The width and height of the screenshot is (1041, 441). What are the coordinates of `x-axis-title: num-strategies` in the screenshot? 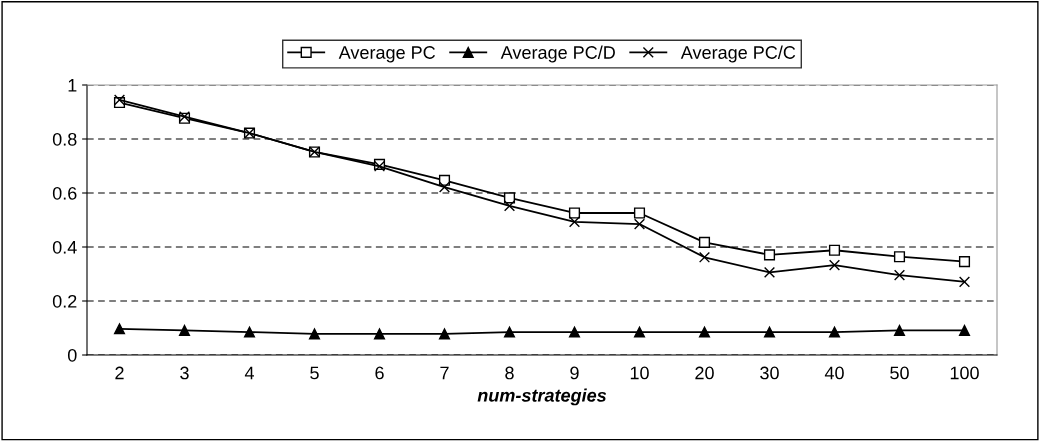 It's located at (542, 397).